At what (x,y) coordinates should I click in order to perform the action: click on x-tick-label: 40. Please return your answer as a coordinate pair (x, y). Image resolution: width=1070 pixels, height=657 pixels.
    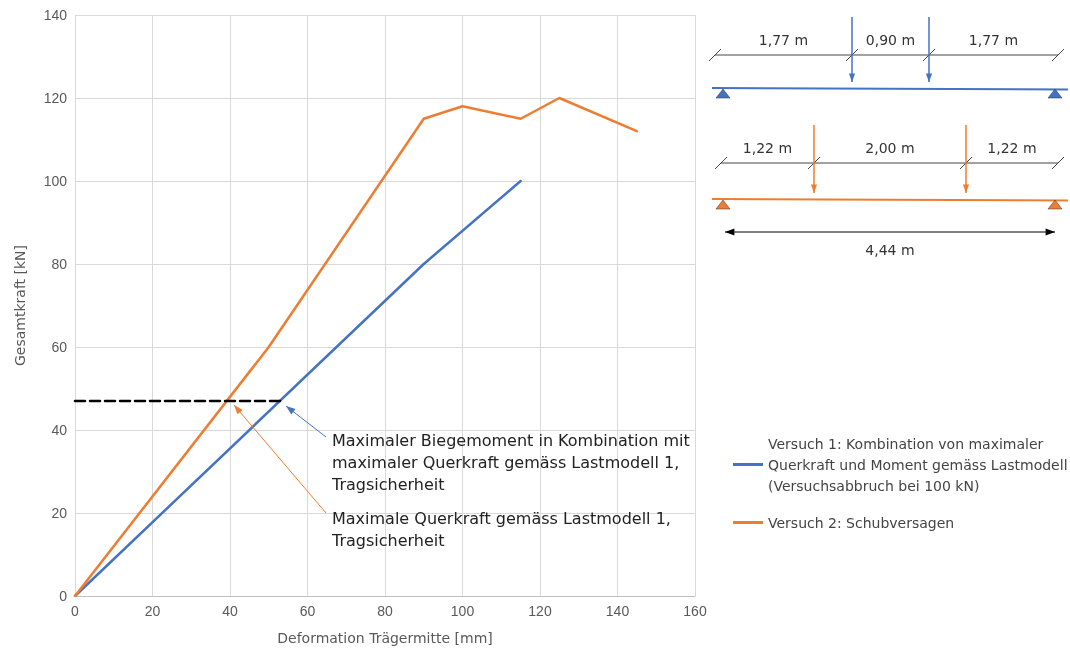
    Looking at the image, I should click on (230, 611).